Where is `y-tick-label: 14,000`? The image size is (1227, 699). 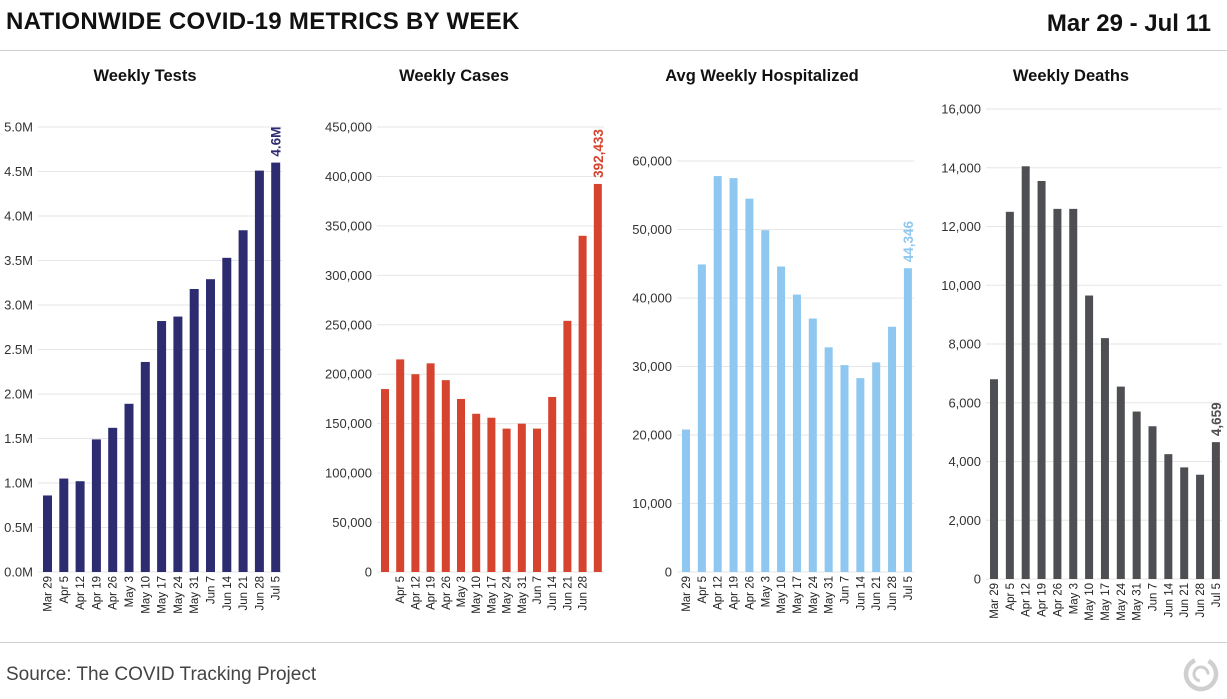 y-tick-label: 14,000 is located at coordinates (961, 167).